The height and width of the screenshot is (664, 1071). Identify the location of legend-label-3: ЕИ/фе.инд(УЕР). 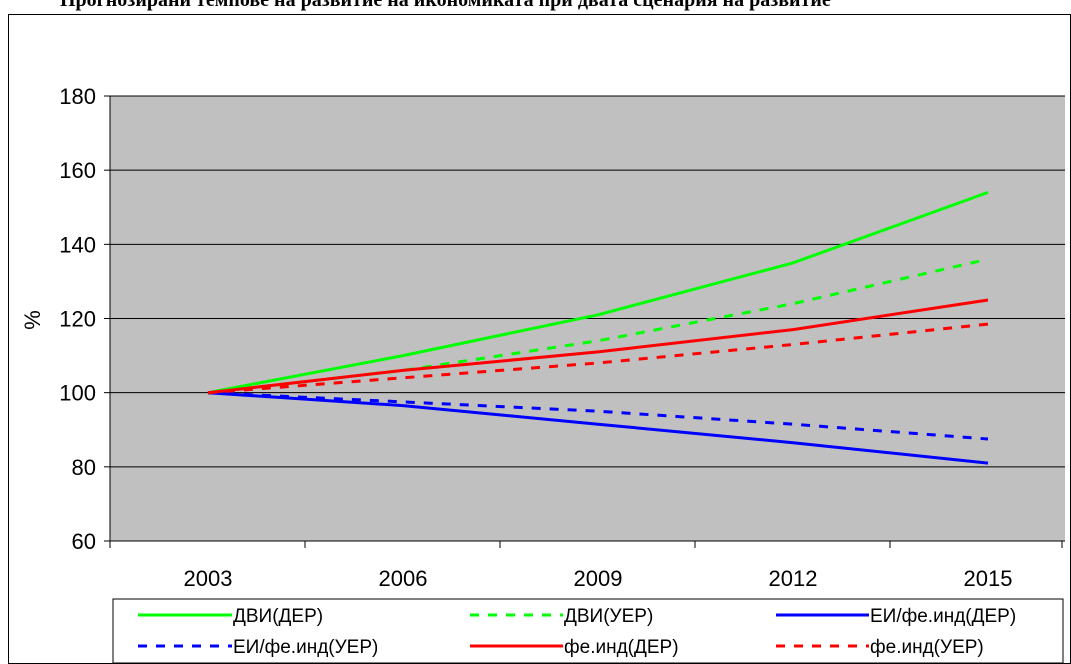
(305, 647).